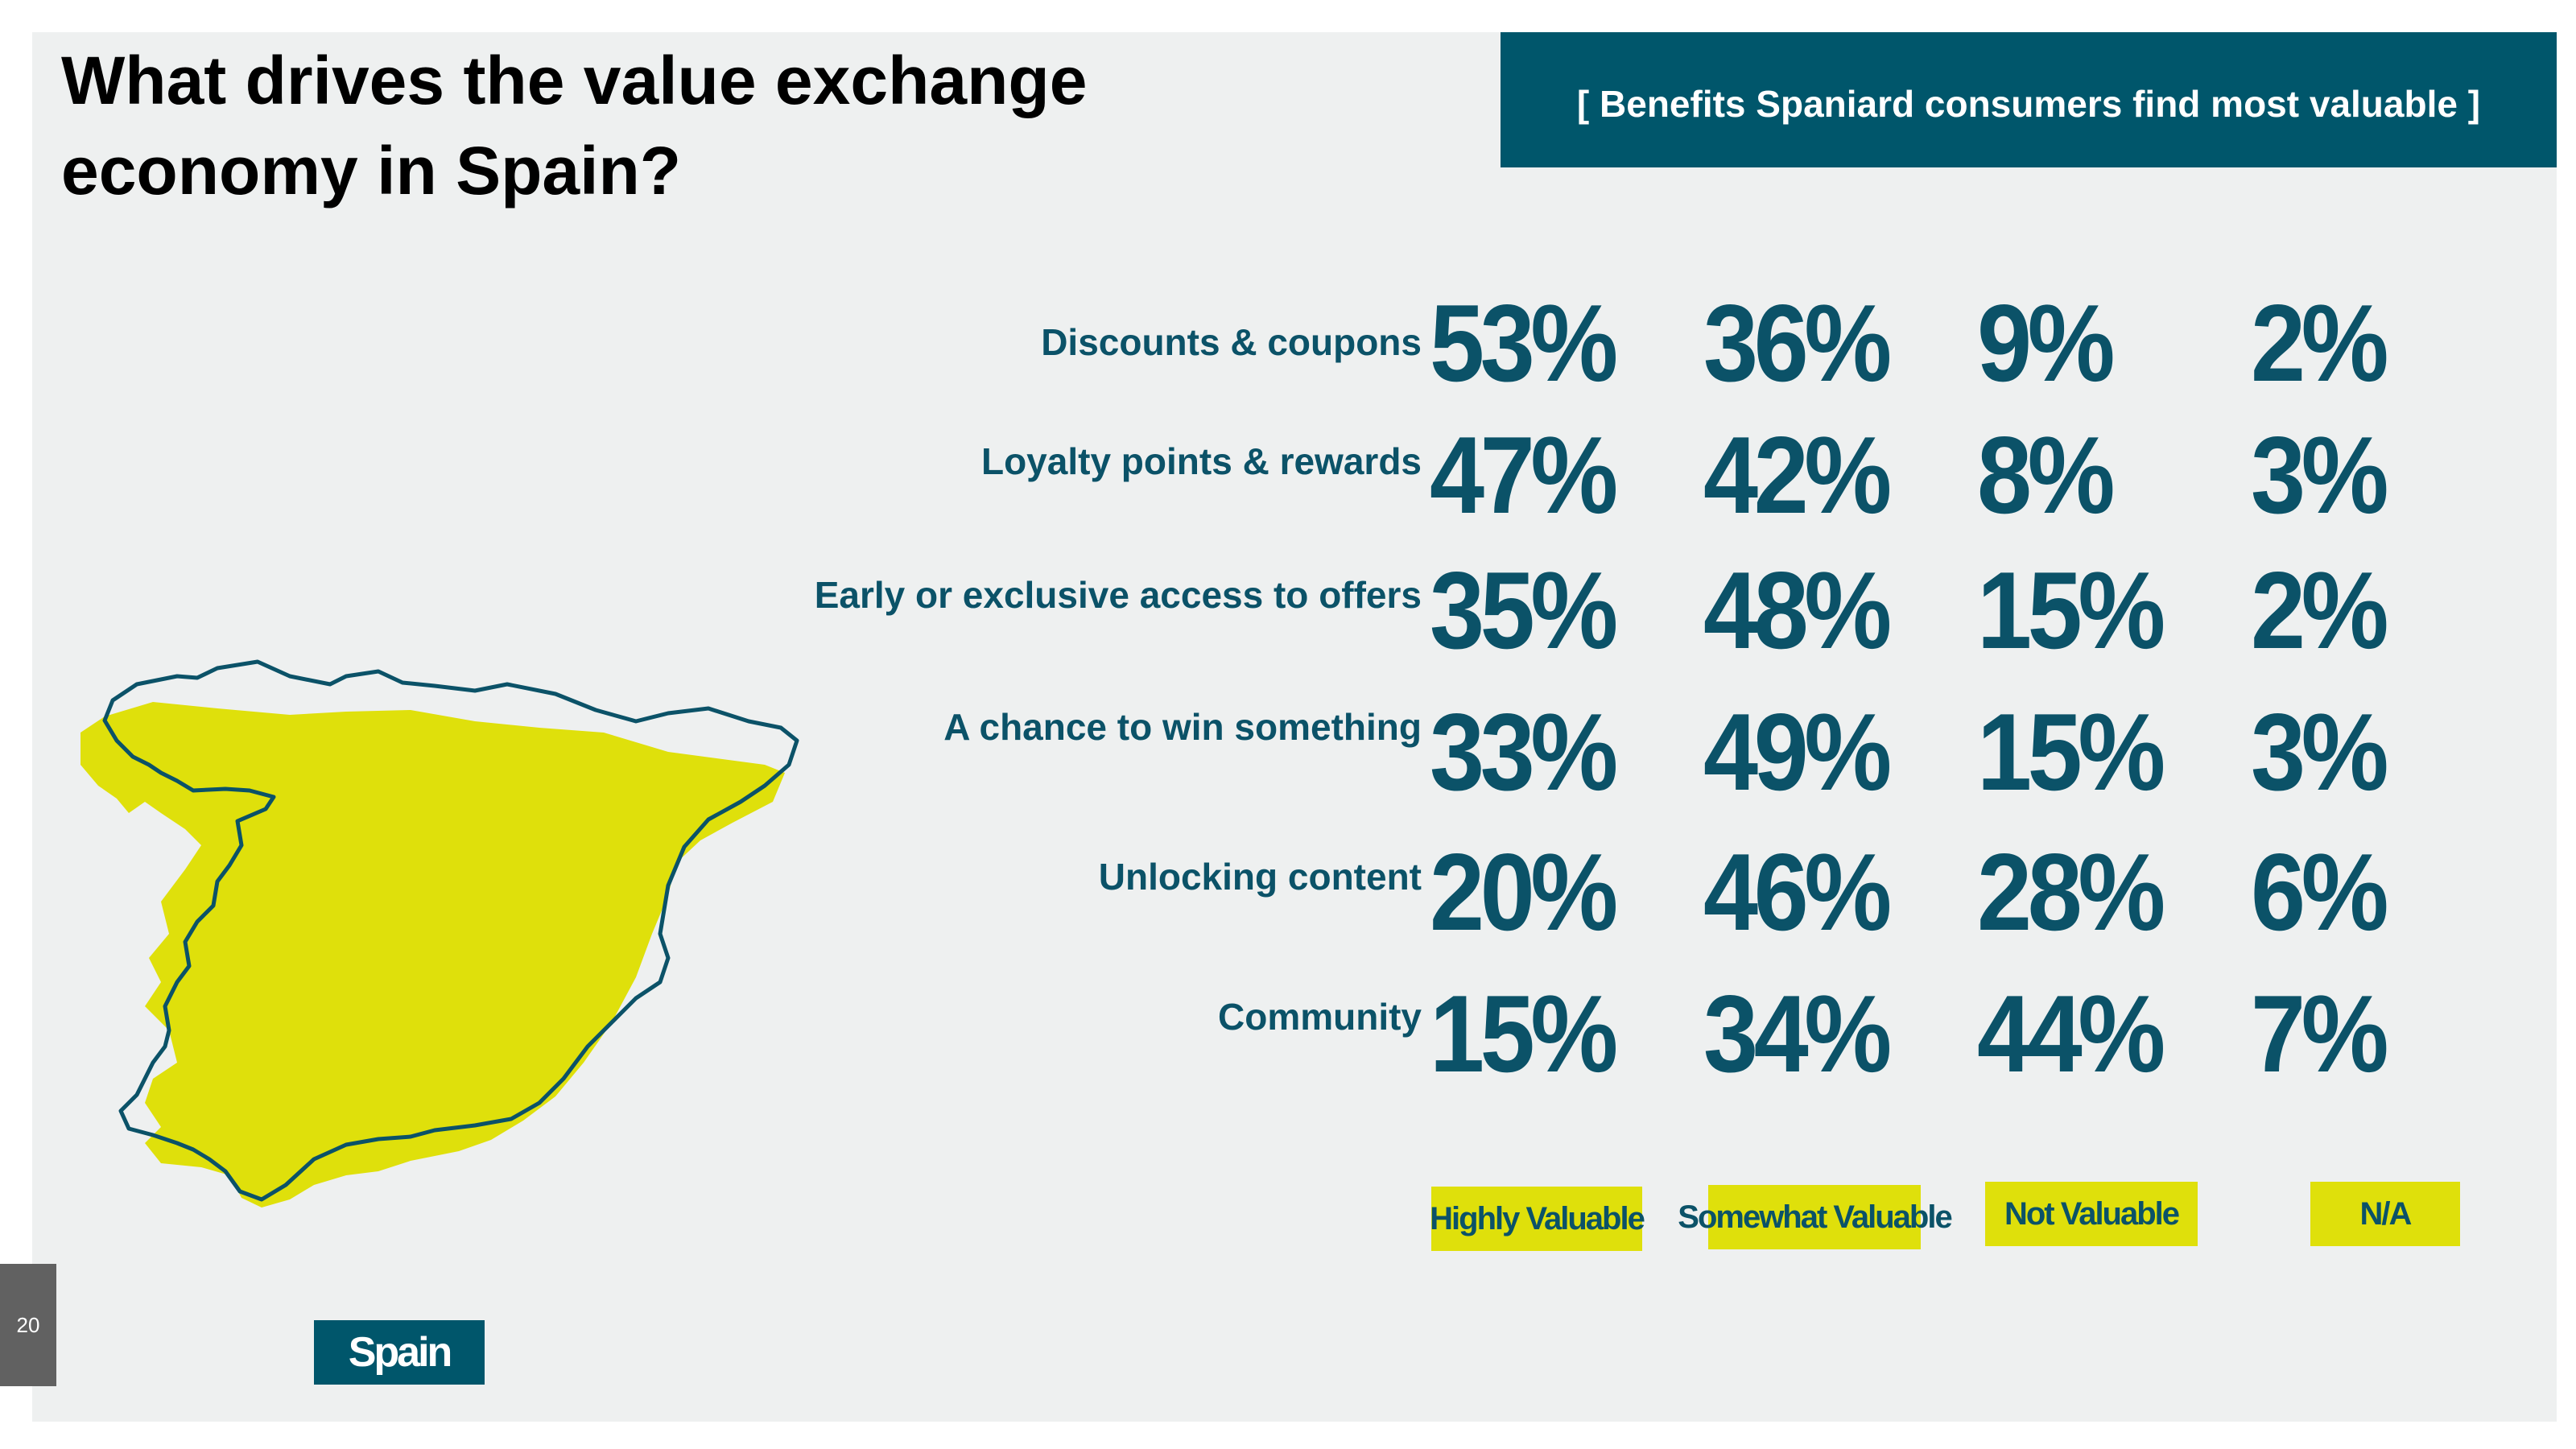 This screenshot has width=2576, height=1449. I want to click on row-label-unlocking: Unlocking content, so click(1260, 877).